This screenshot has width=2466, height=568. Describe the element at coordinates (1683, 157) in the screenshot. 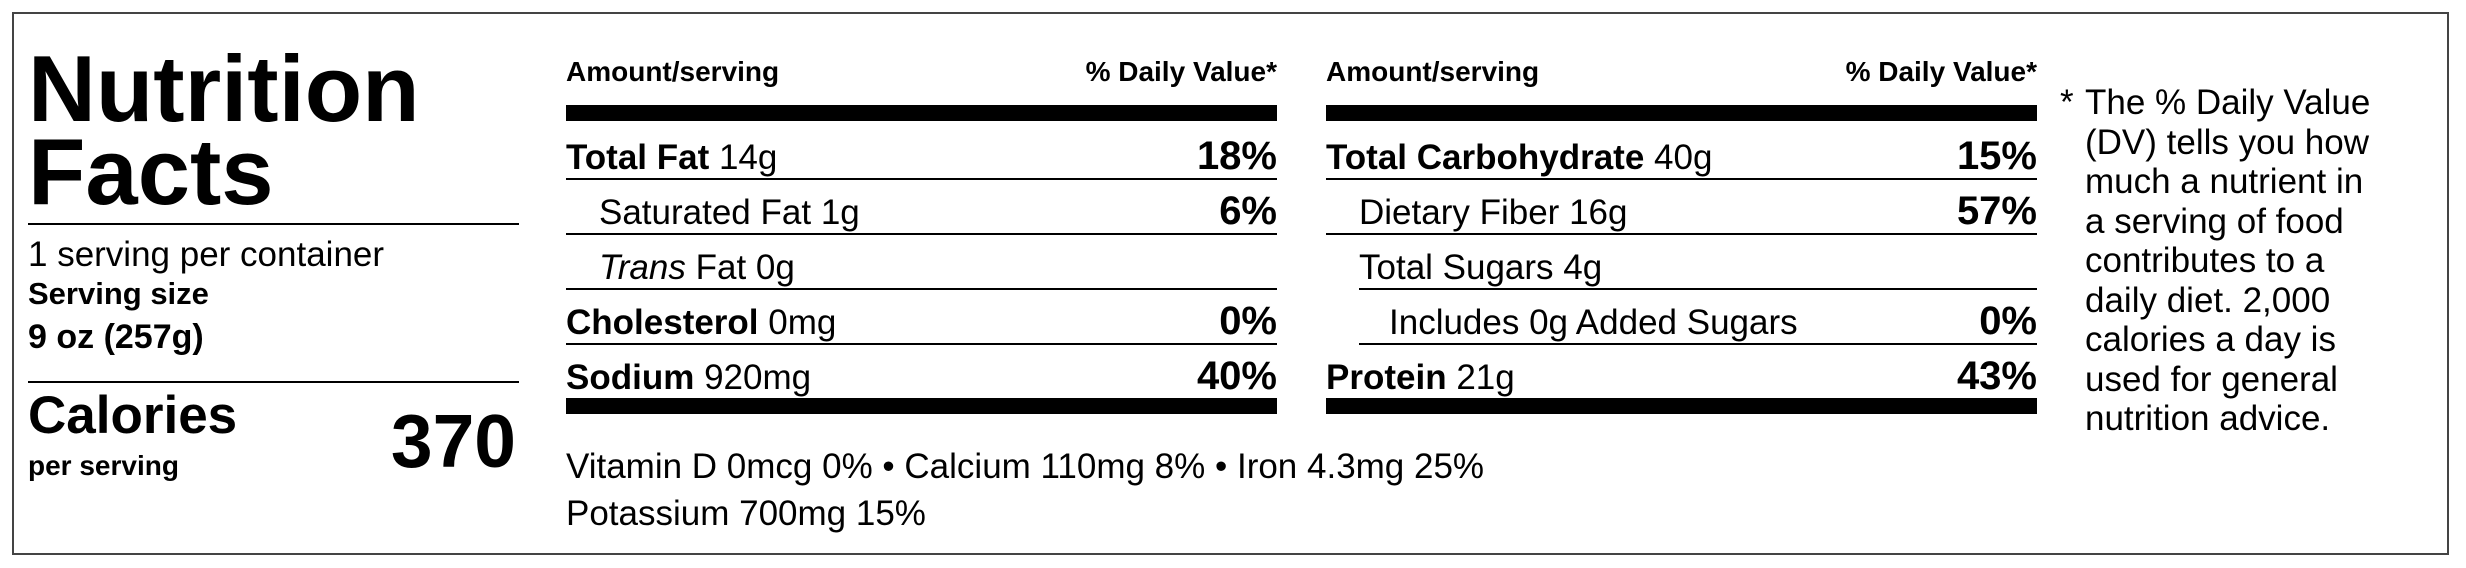

I see `nutrient-amount: 40g` at that location.